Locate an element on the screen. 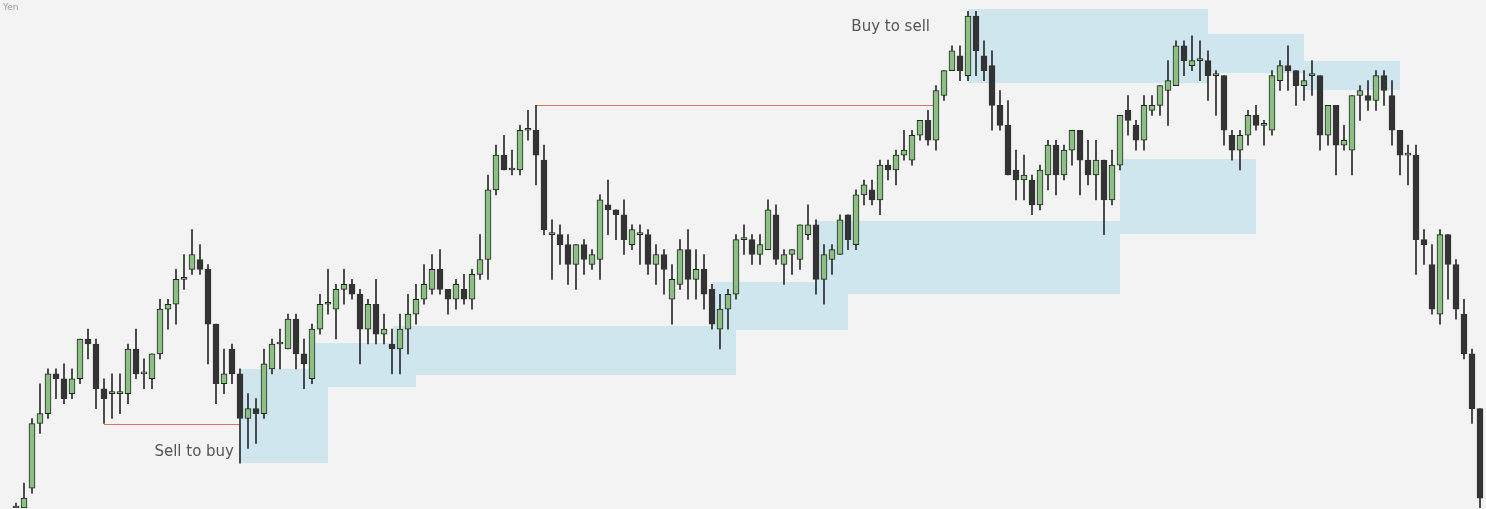 The height and width of the screenshot is (509, 1486). annotation: Buy to sell is located at coordinates (890, 26).